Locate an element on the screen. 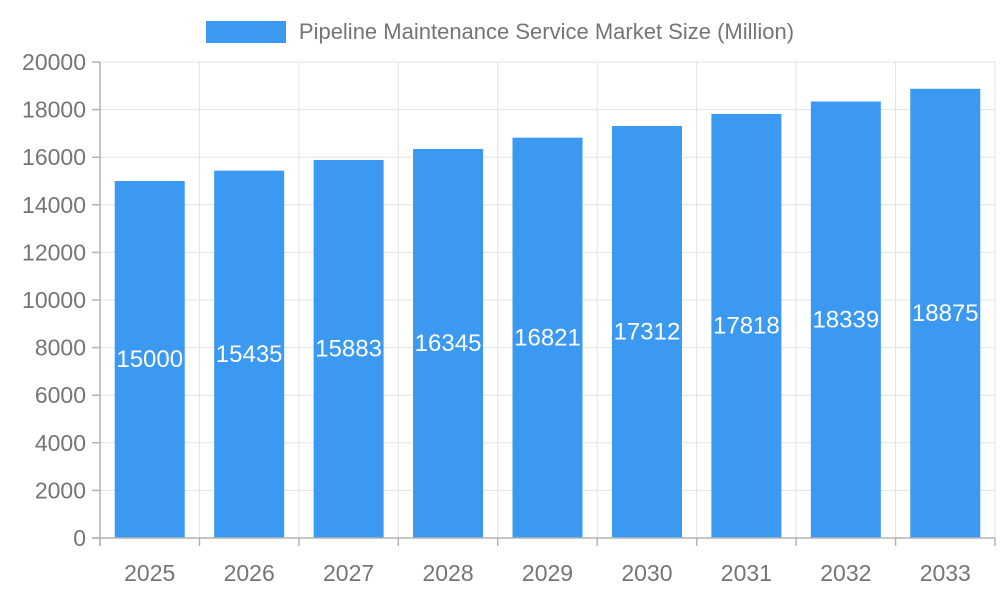  bar-value-label: 17818 is located at coordinates (746, 325).